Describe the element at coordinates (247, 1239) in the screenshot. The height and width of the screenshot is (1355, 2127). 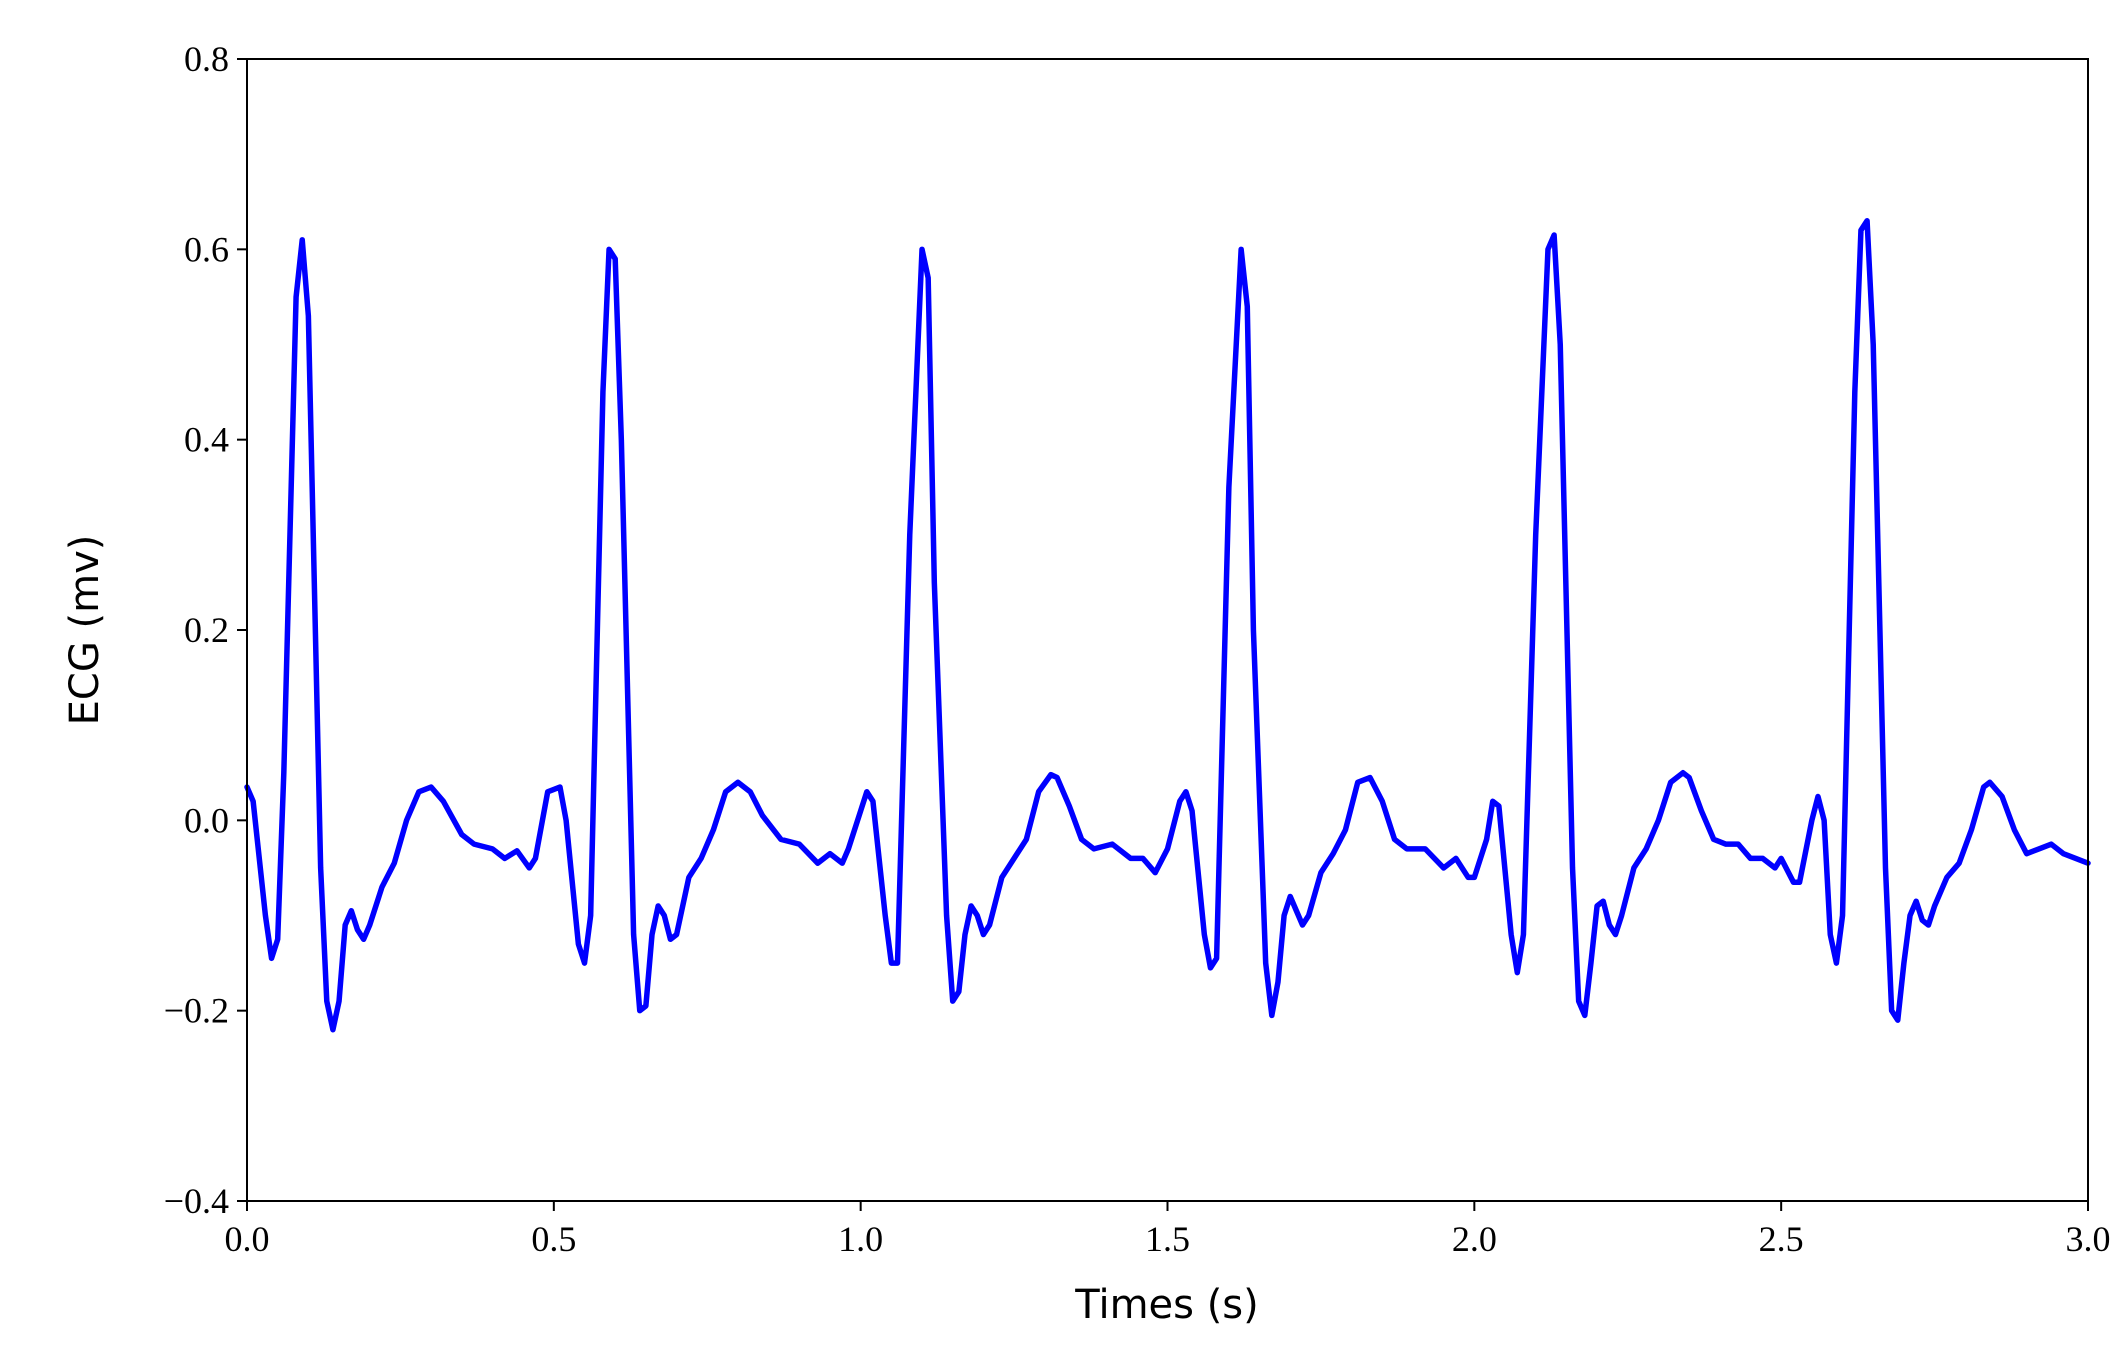
I see `x-tick-label: 0.0` at that location.